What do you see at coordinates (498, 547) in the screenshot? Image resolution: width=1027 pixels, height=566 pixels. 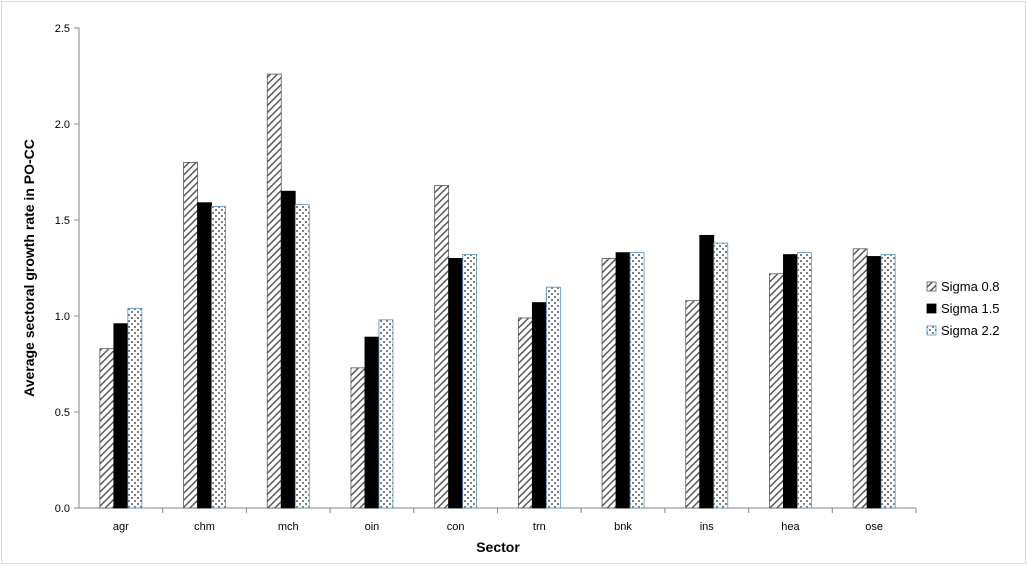 I see `x-axis-title: Sector` at bounding box center [498, 547].